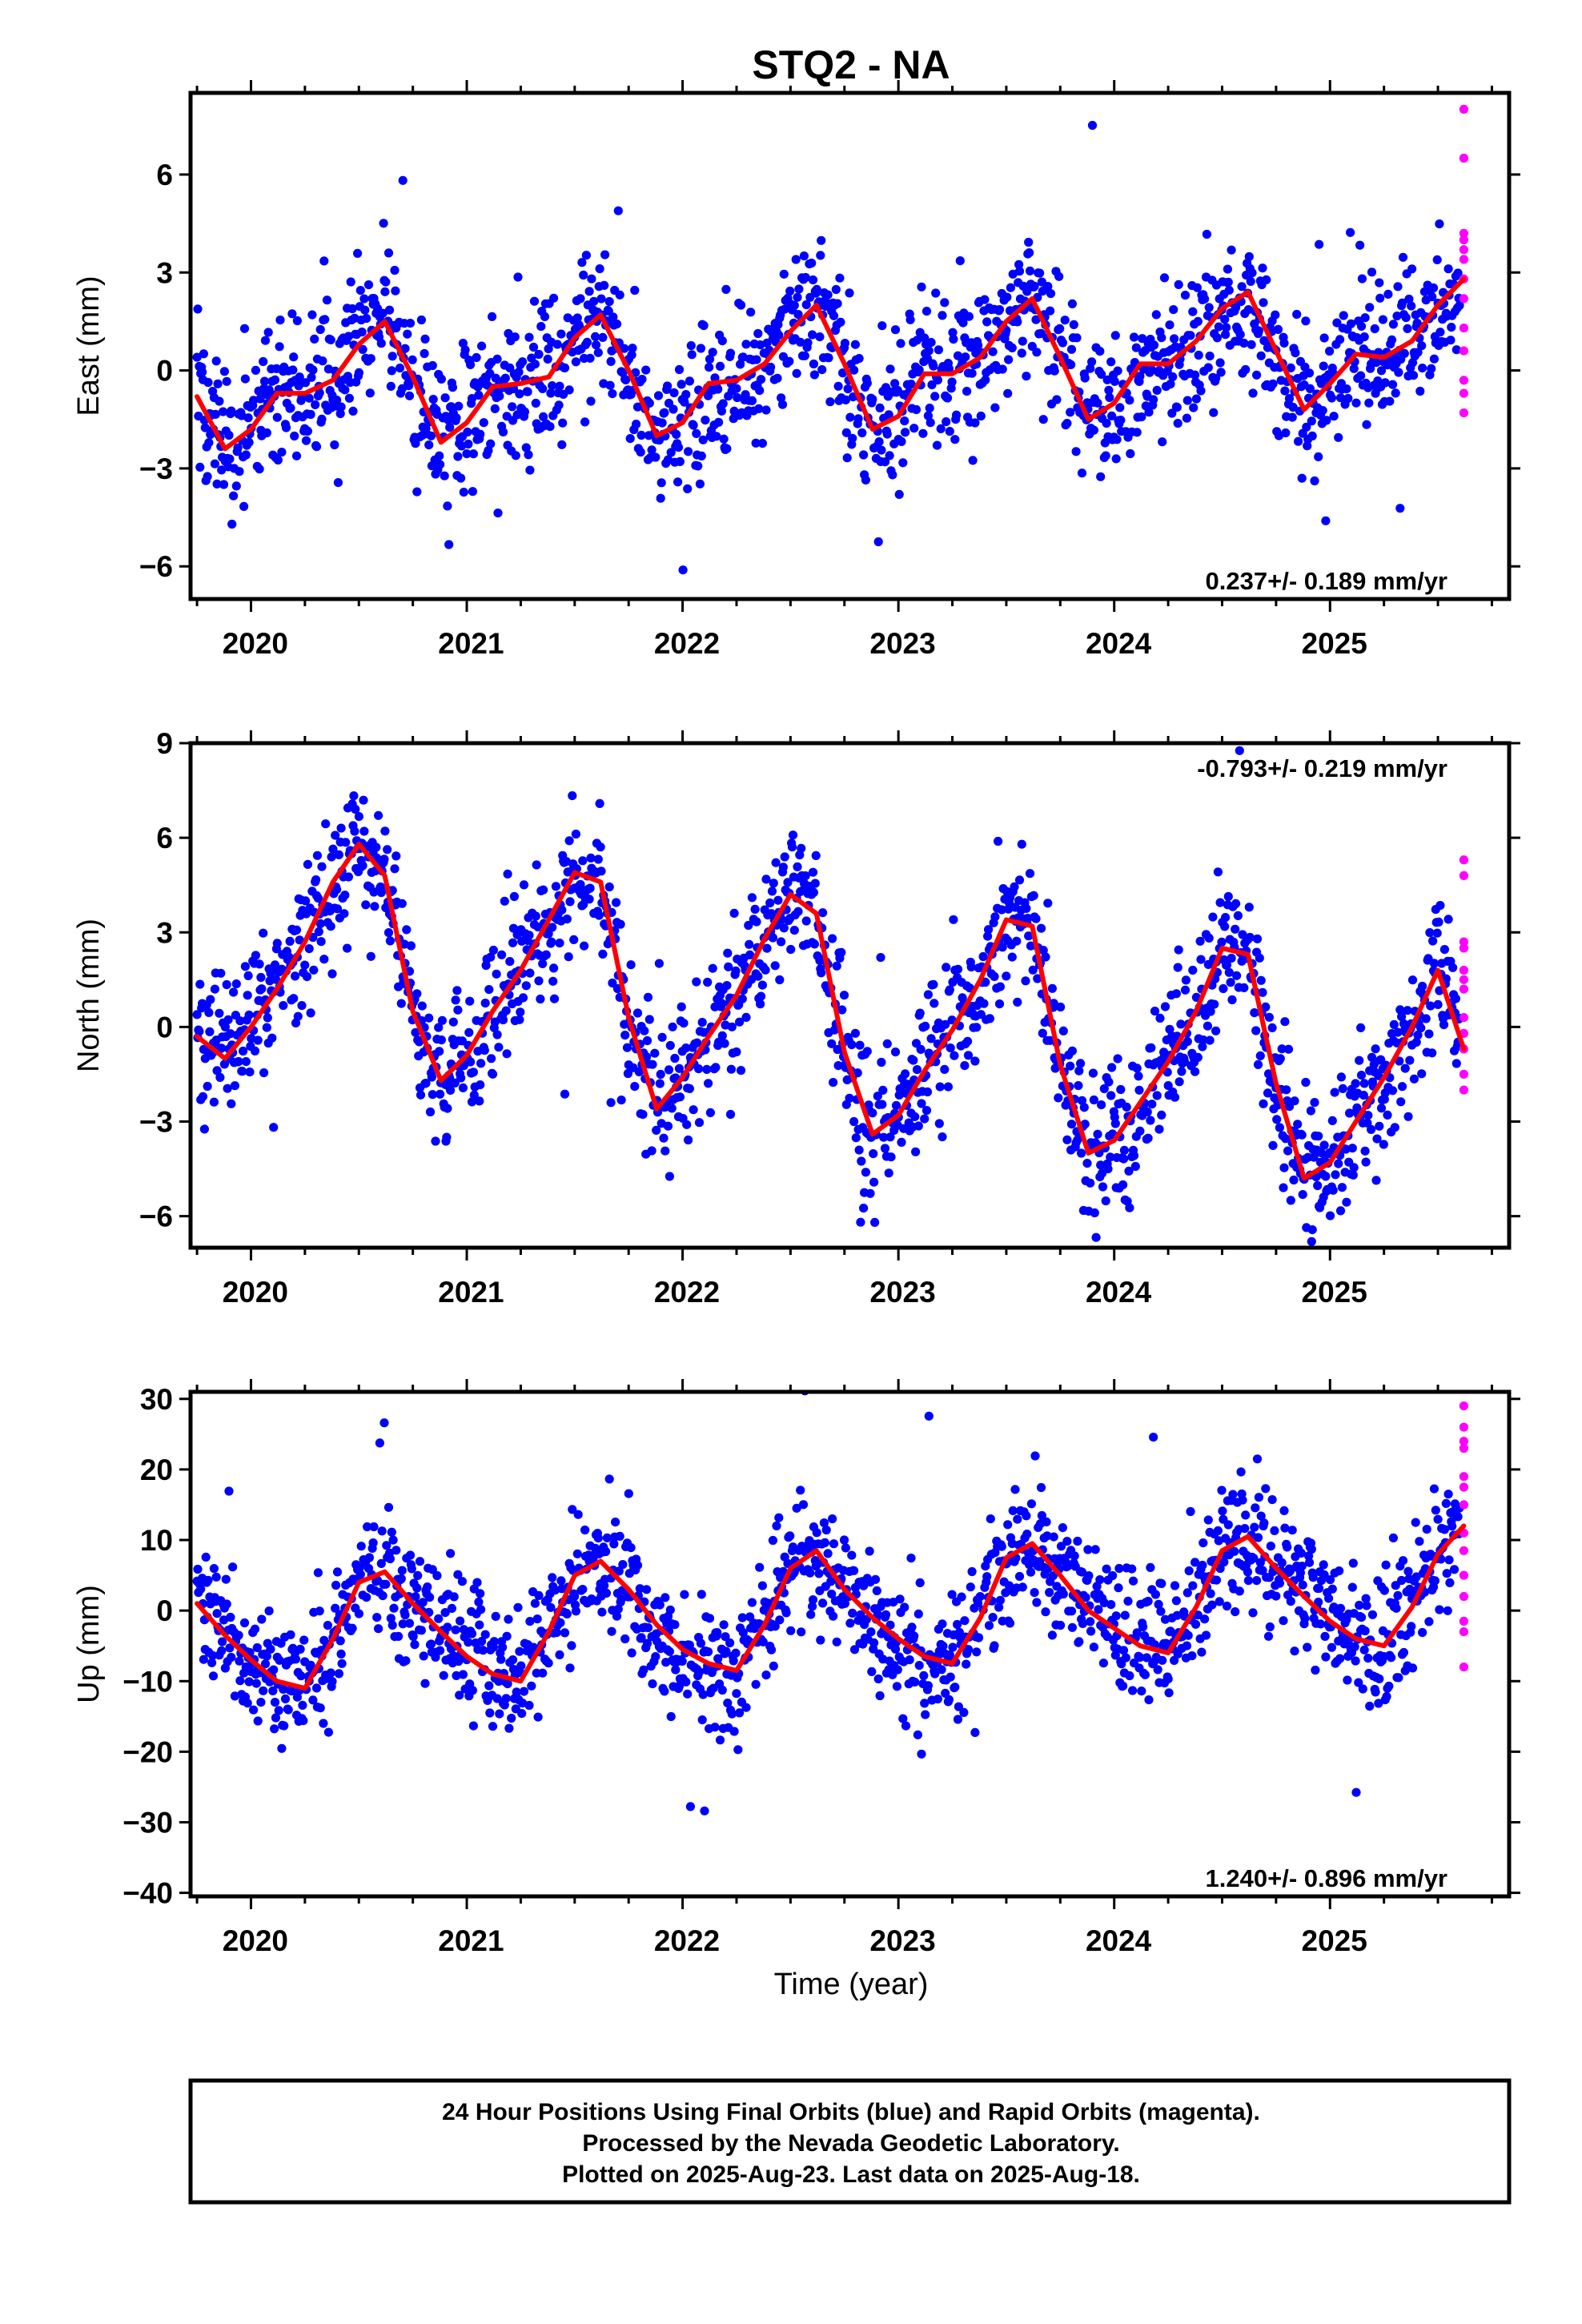 Image resolution: width=1582 pixels, height=2324 pixels. I want to click on up-y-tick-label: −40, so click(147, 1893).